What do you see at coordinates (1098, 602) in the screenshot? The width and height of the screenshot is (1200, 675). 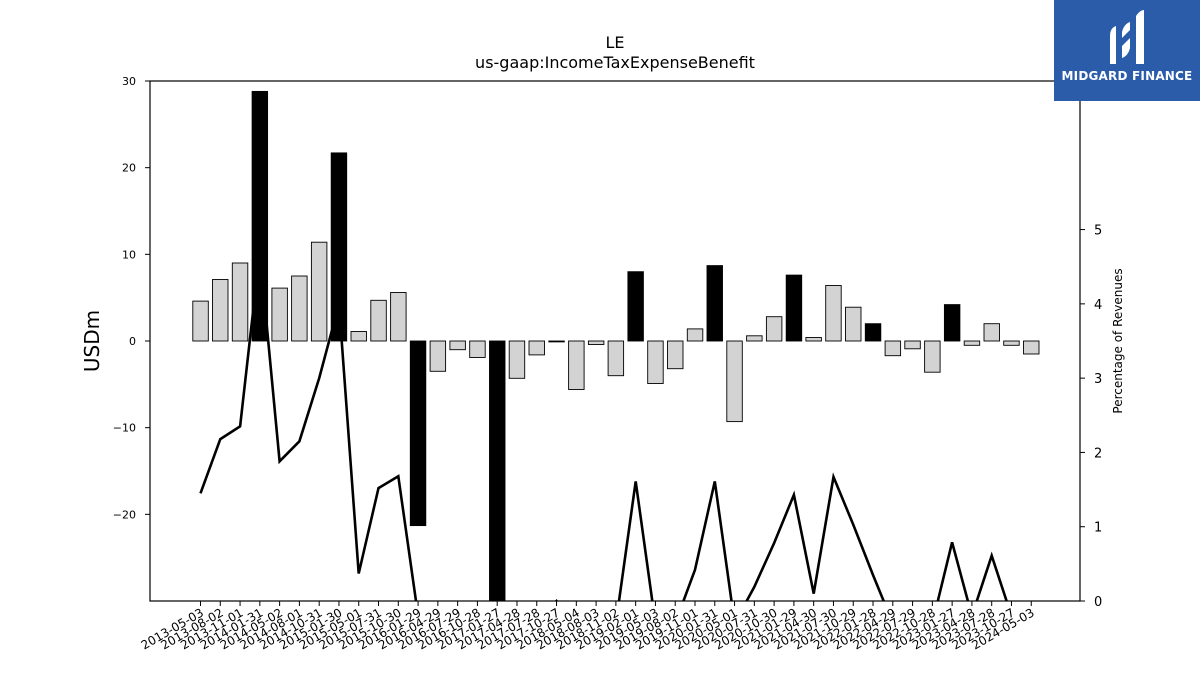 I see `y2-tick-label: 0` at bounding box center [1098, 602].